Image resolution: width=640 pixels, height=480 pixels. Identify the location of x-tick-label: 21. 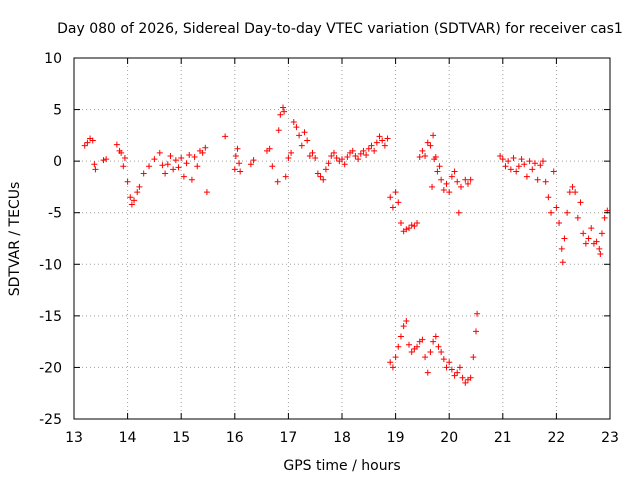
(503, 438).